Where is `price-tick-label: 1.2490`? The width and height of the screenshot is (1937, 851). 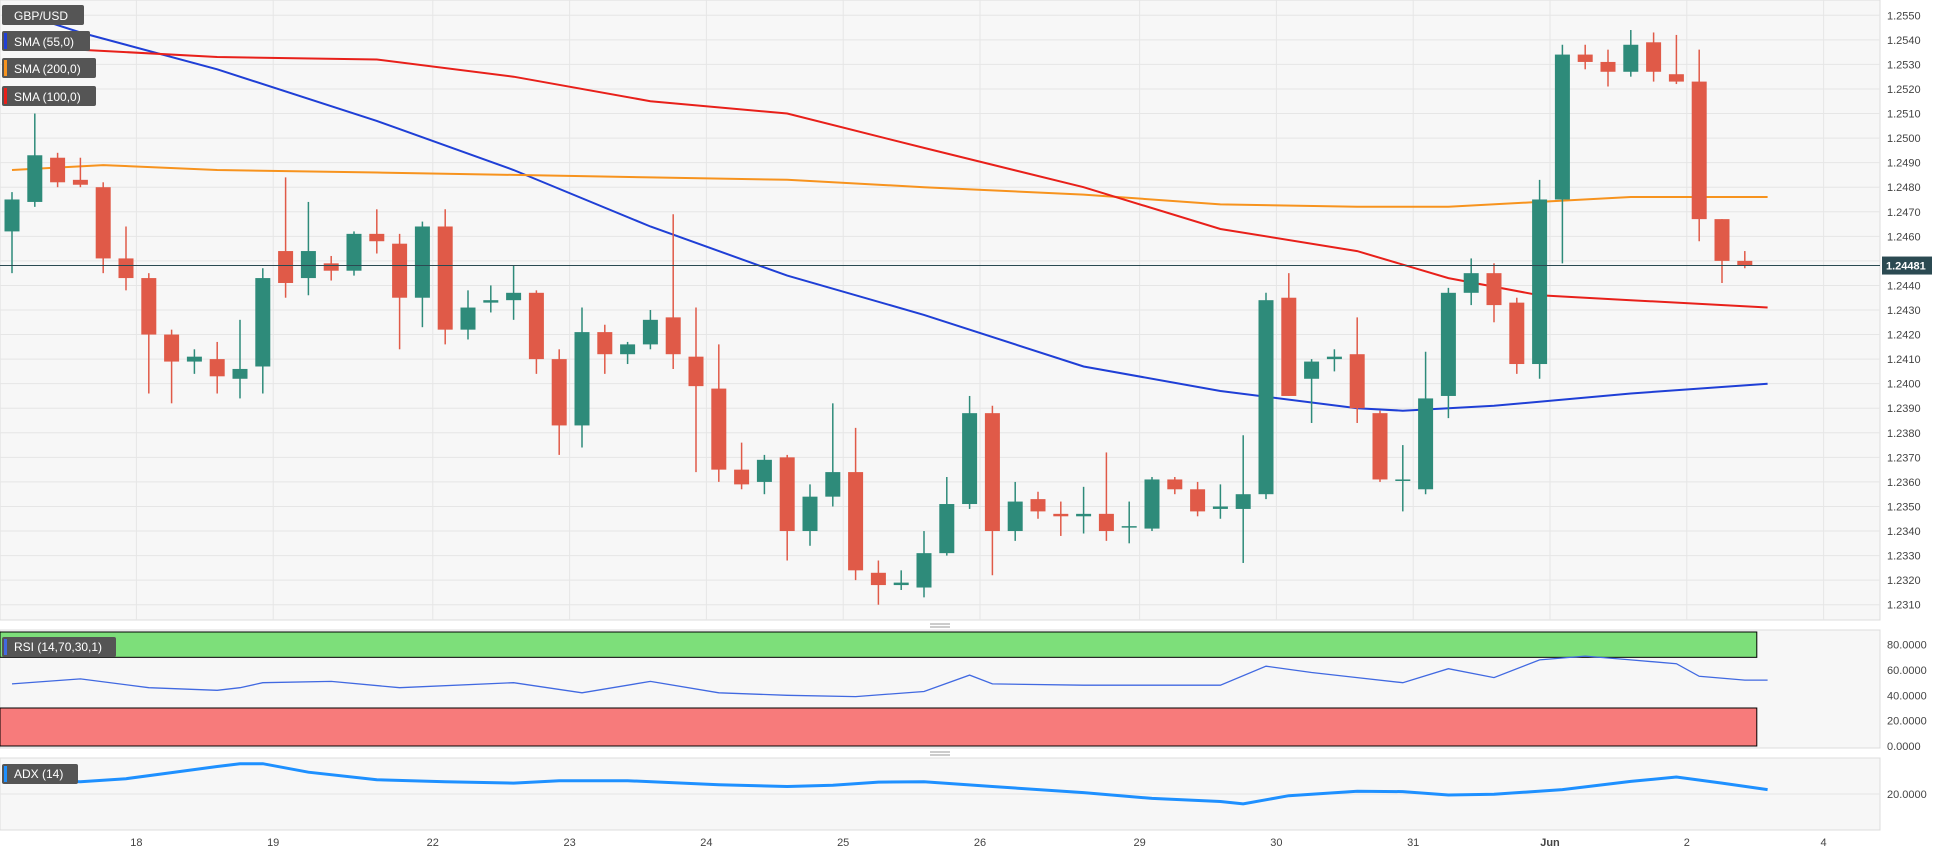 price-tick-label: 1.2490 is located at coordinates (1904, 164).